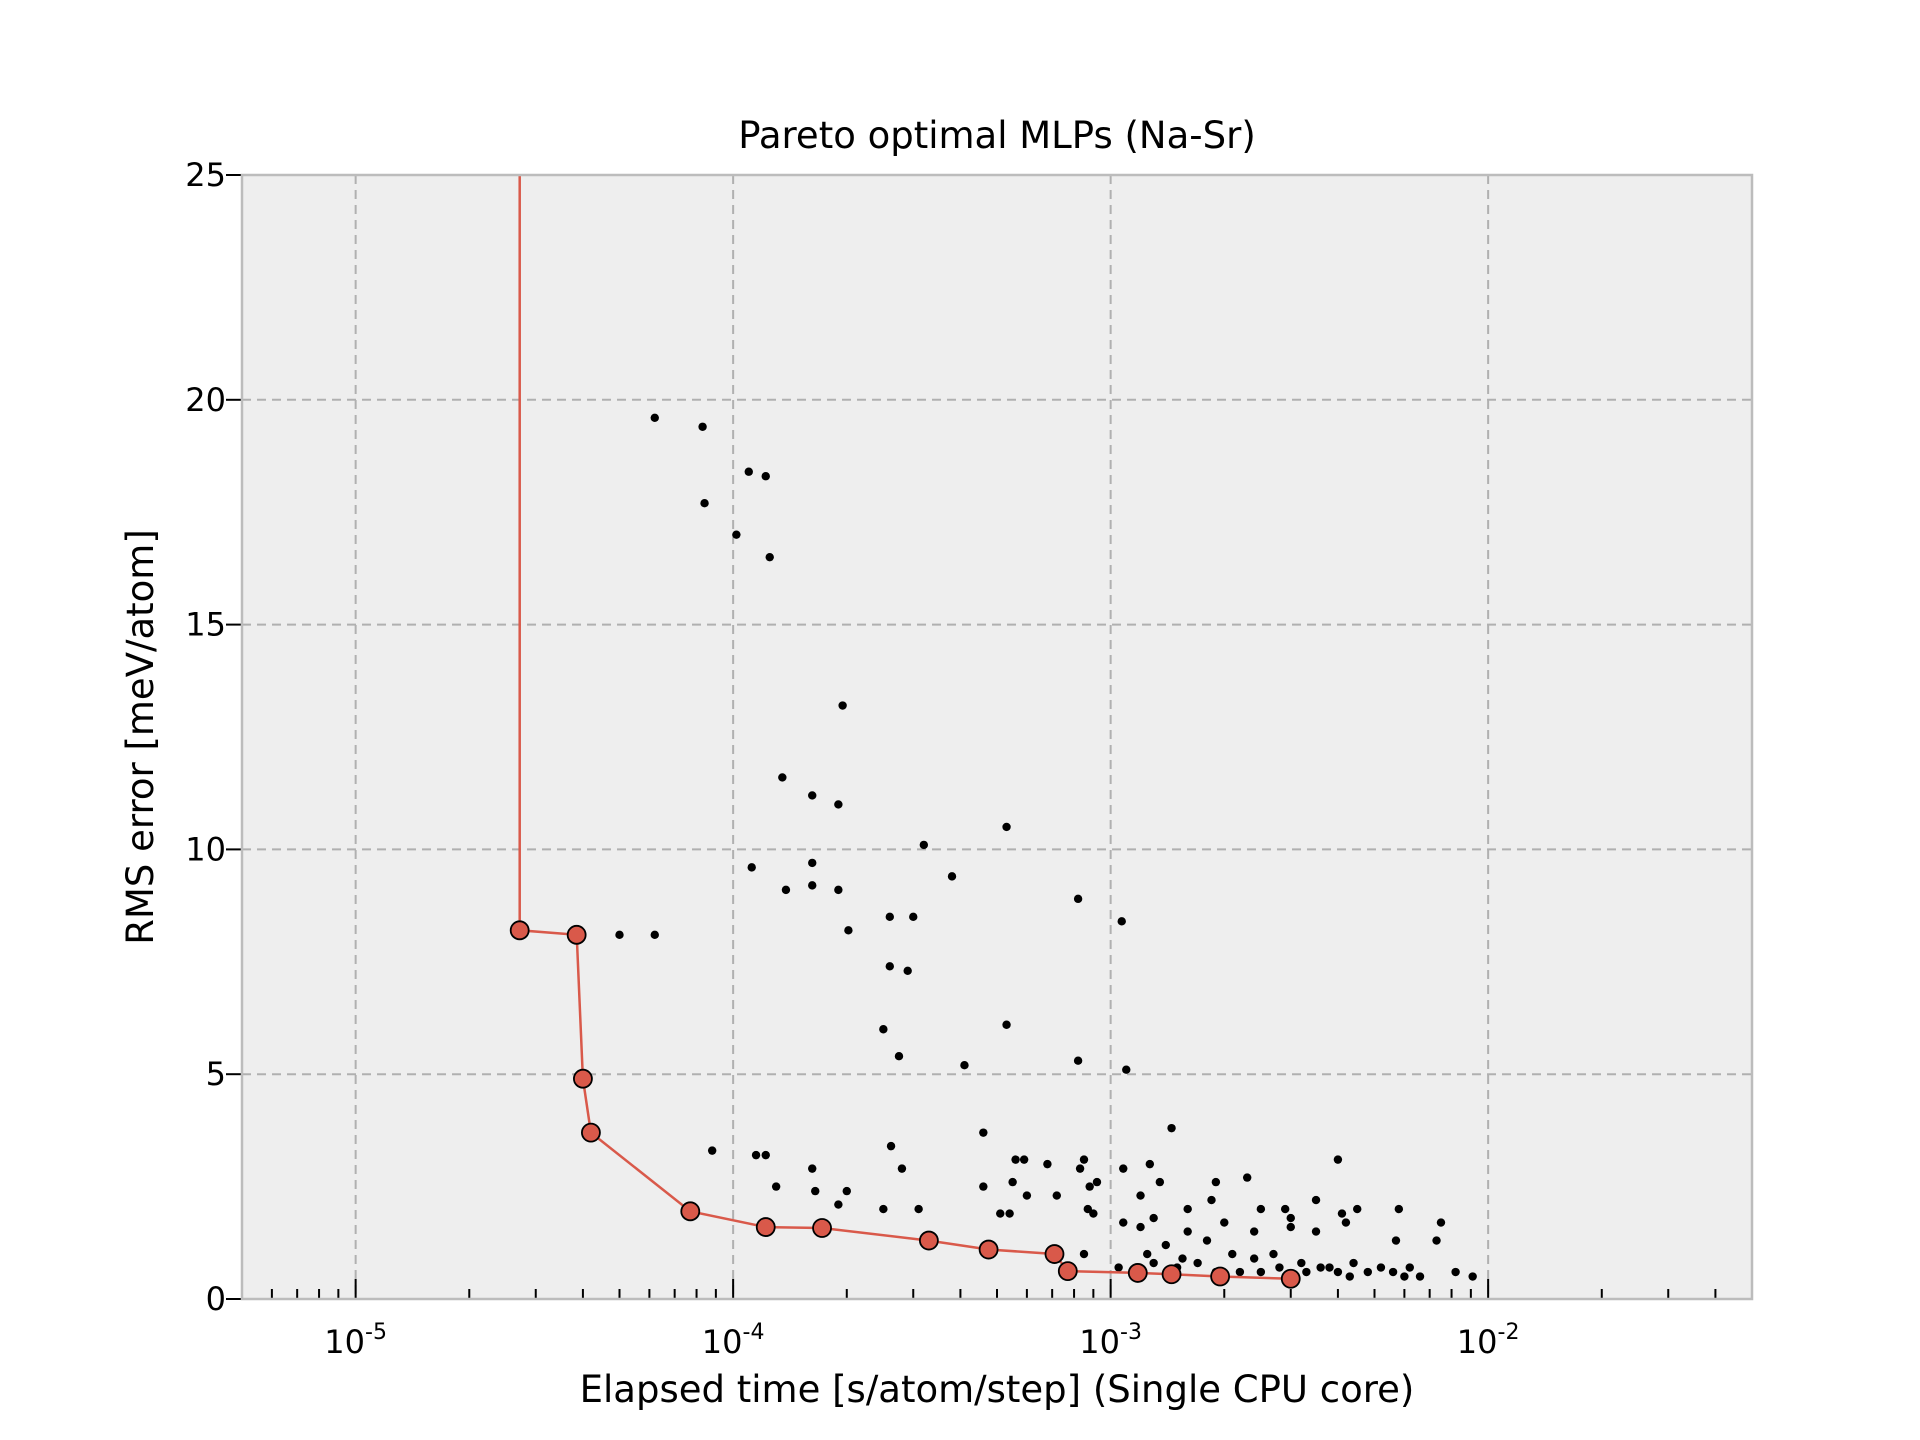  What do you see at coordinates (140, 737) in the screenshot?
I see `y-axis-label: RMS error [meV/atom]` at bounding box center [140, 737].